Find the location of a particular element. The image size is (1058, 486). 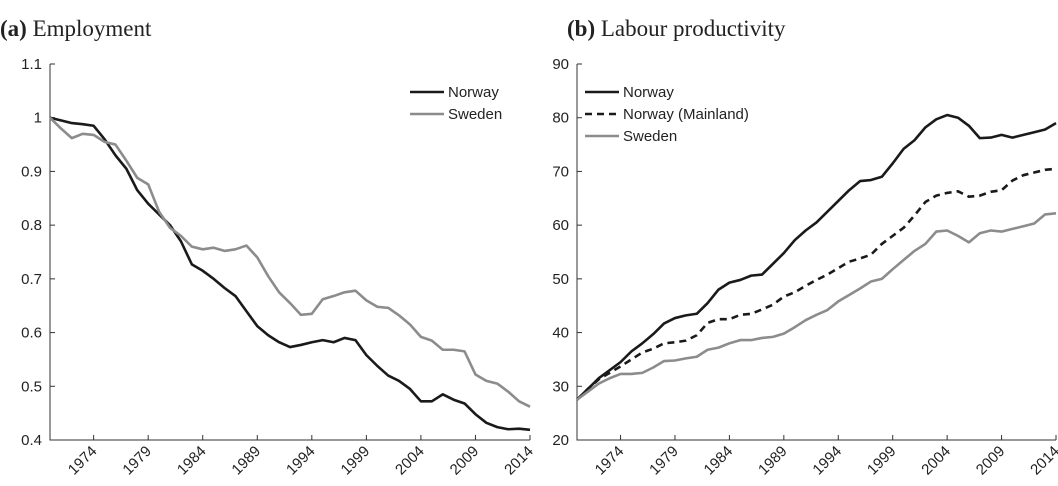

legend-label: Norway (Mainland) is located at coordinates (686, 114).